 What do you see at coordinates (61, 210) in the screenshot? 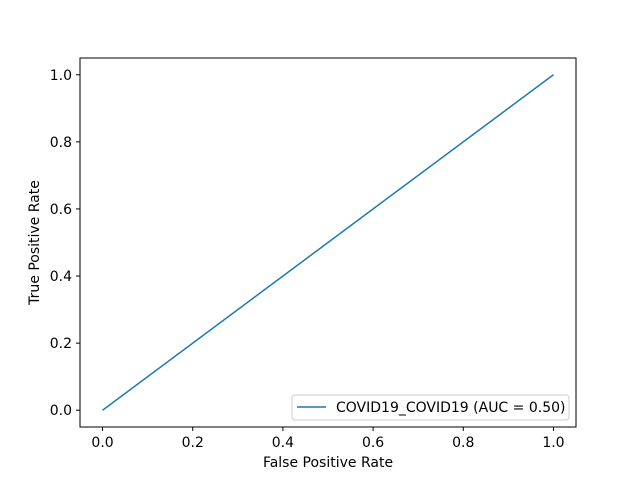
I see `y-tick-label: 0.6` at bounding box center [61, 210].